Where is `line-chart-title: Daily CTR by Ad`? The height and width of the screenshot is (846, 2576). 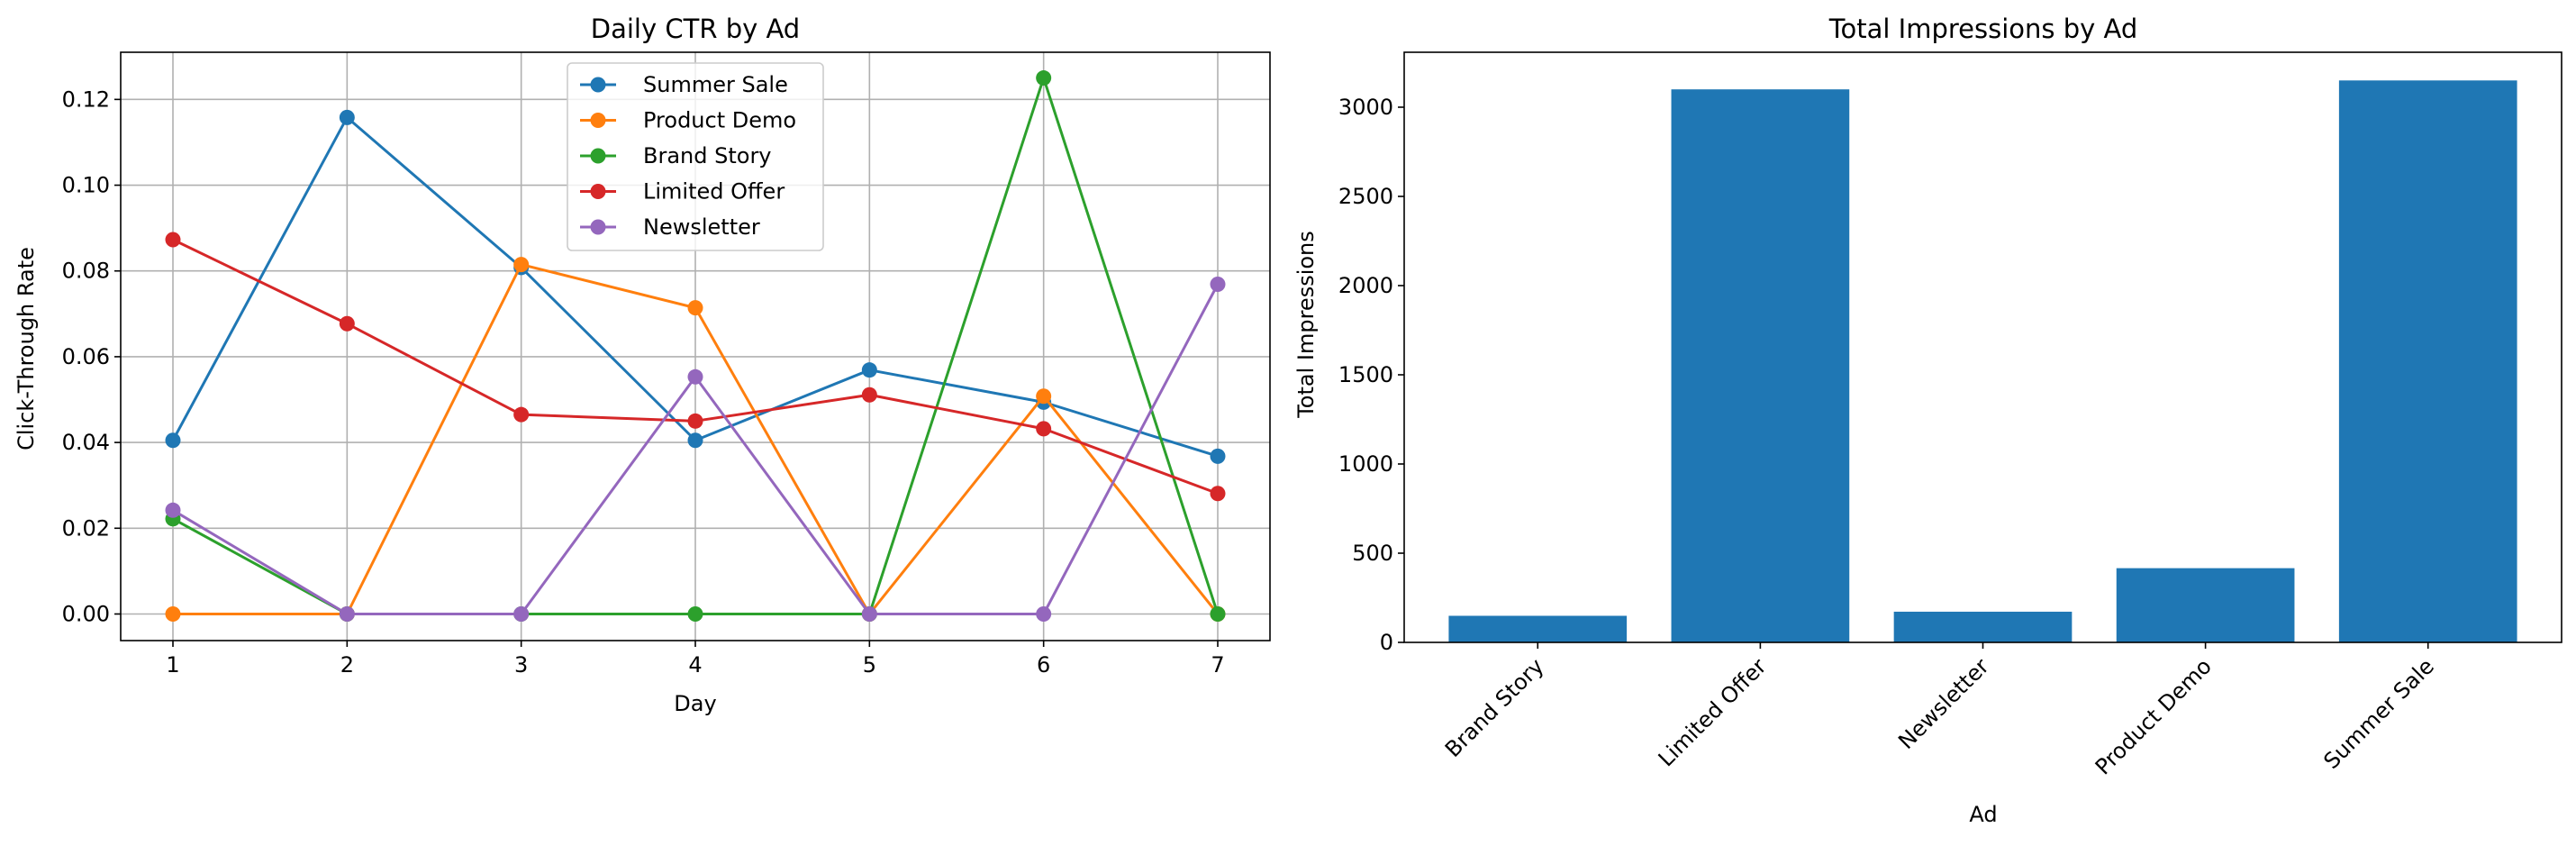
line-chart-title: Daily CTR by Ad is located at coordinates (695, 29).